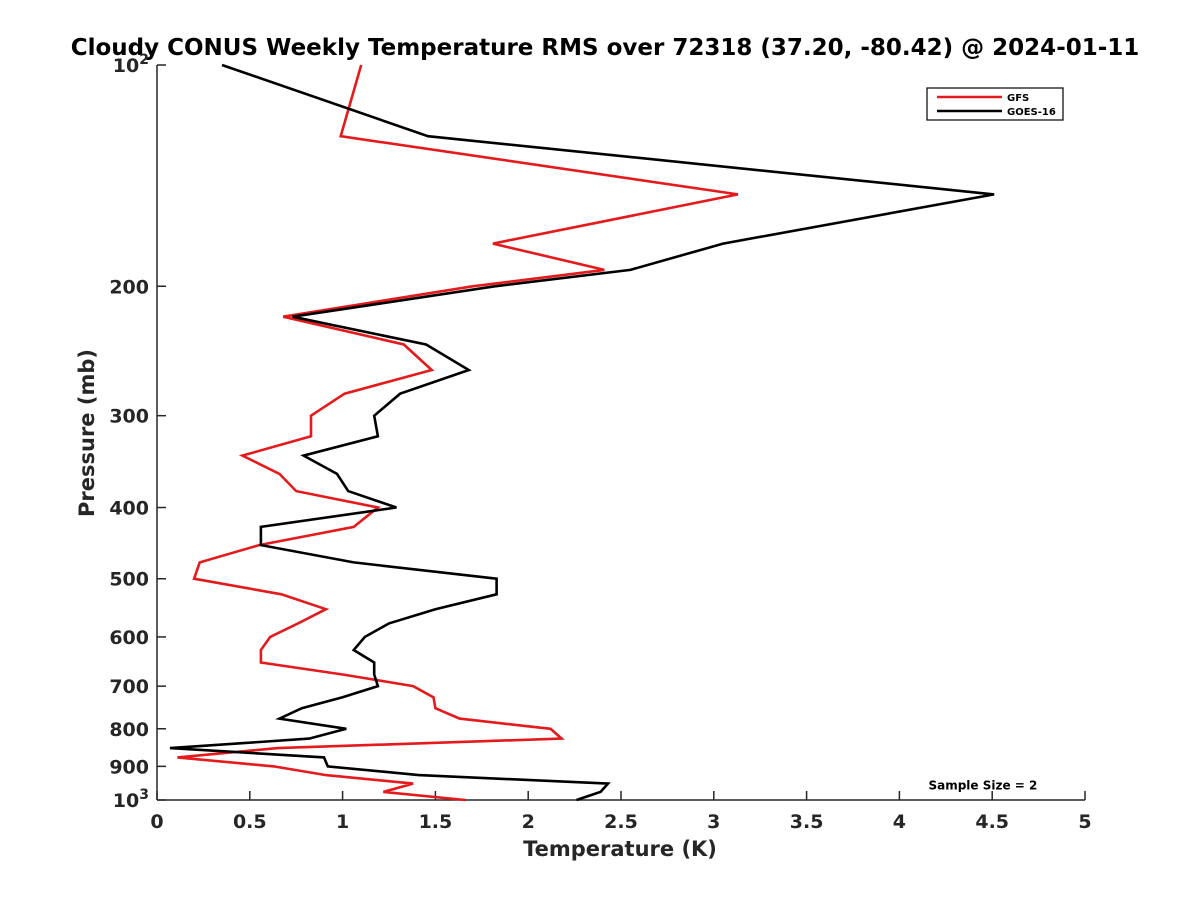 Image resolution: width=1200 pixels, height=900 pixels. I want to click on x-tick-label: 0, so click(156, 822).